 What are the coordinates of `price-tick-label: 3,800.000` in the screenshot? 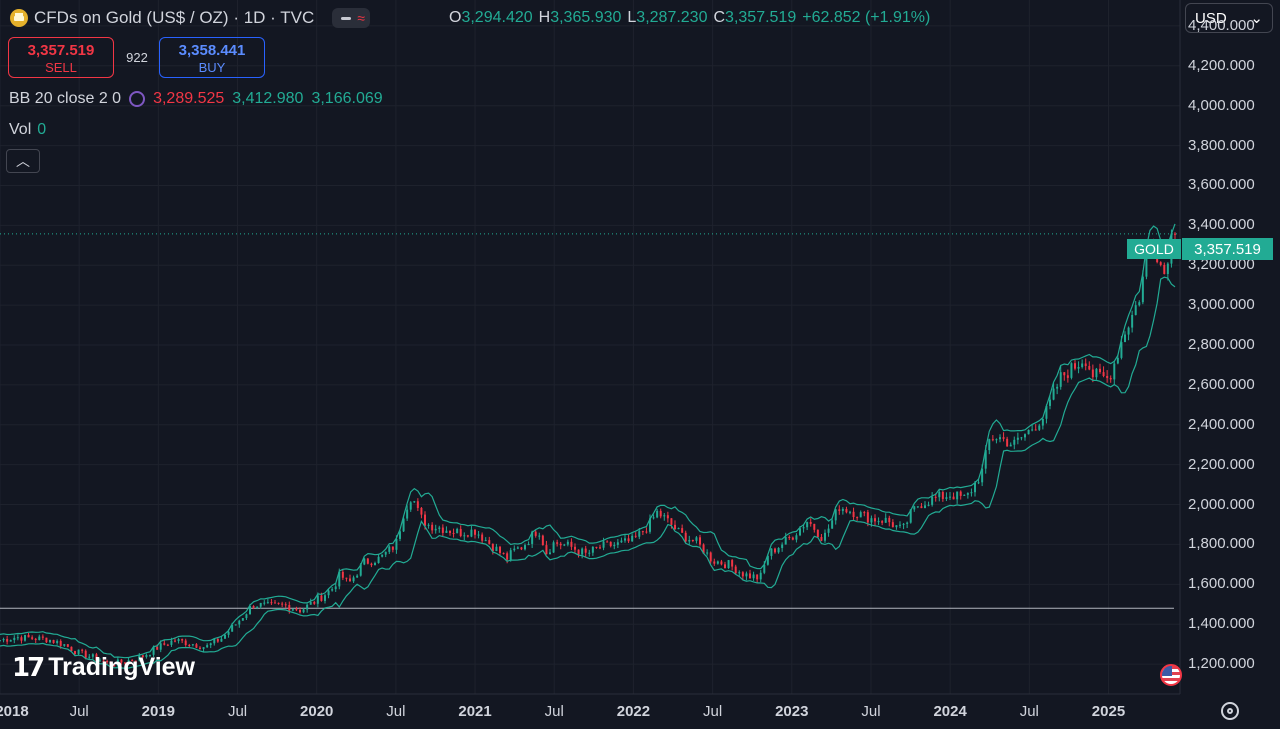 It's located at (1221, 145).